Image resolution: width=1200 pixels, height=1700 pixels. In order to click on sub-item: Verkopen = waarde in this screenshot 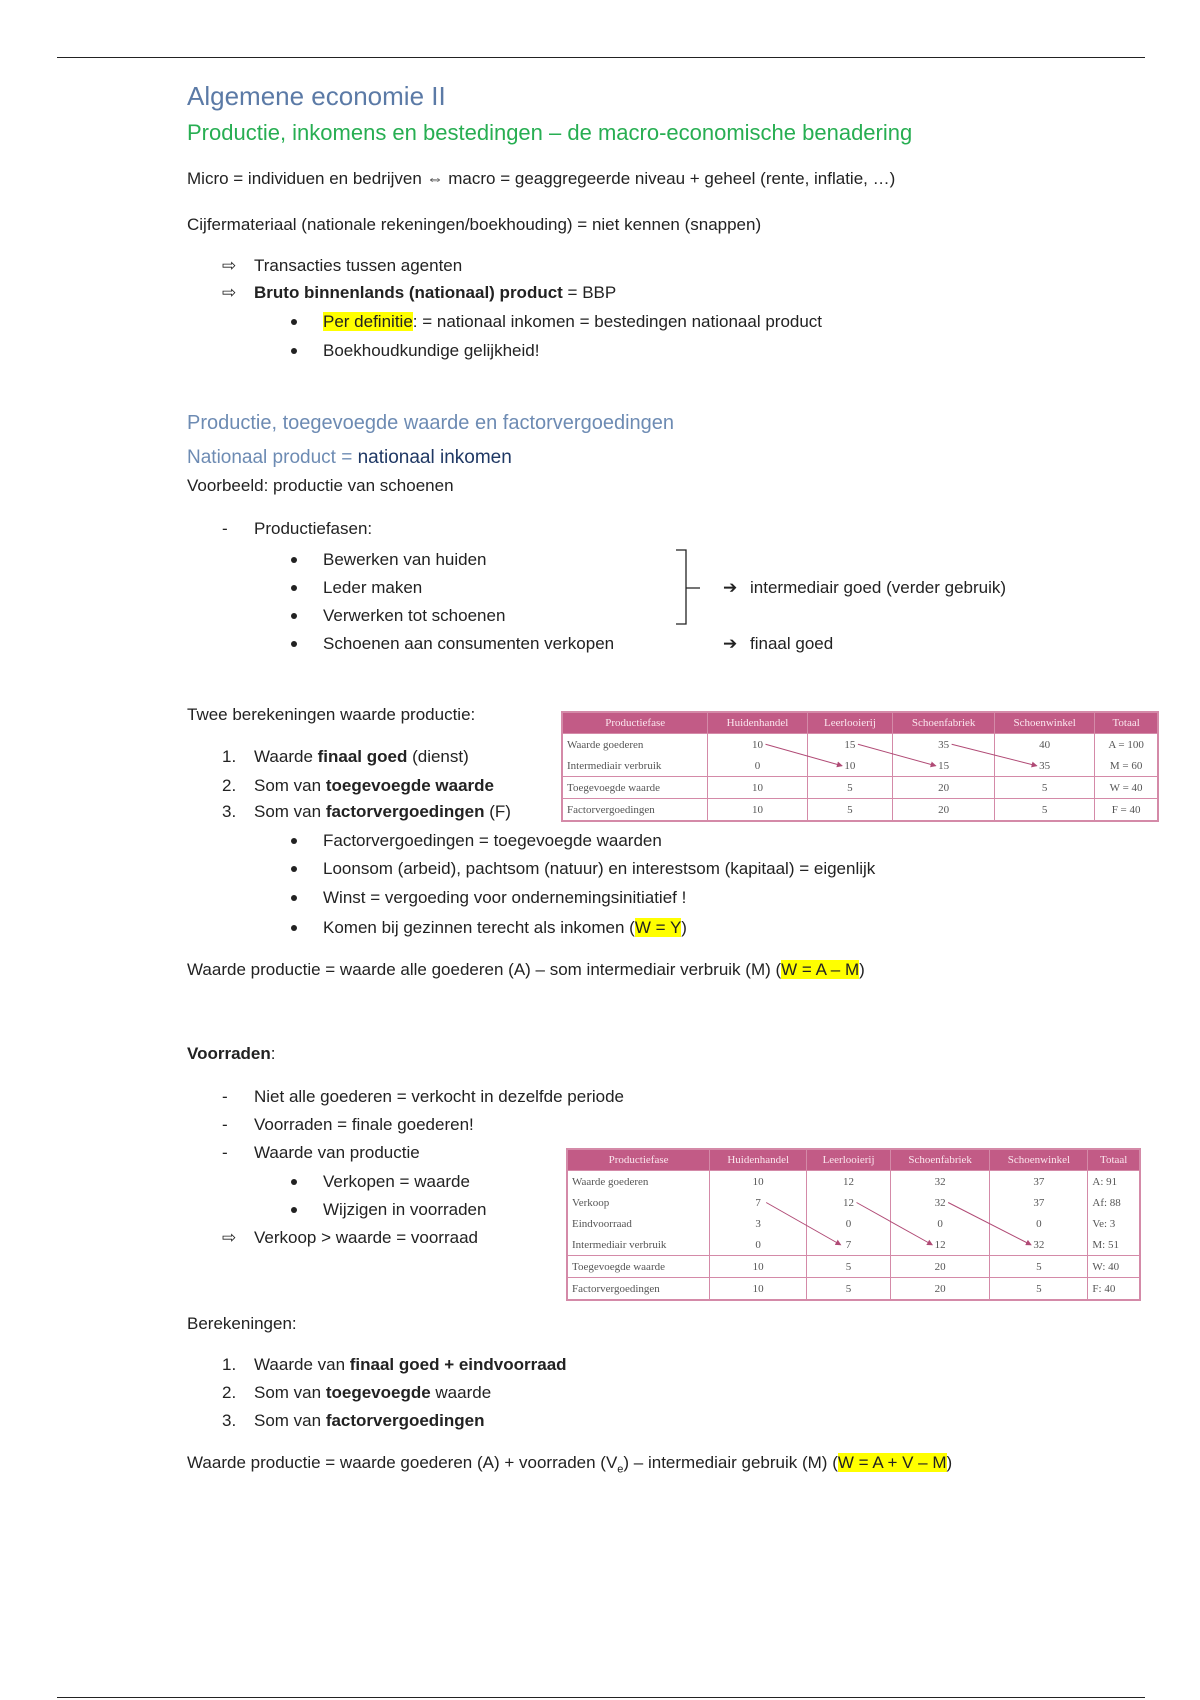, I will do `click(396, 1181)`.